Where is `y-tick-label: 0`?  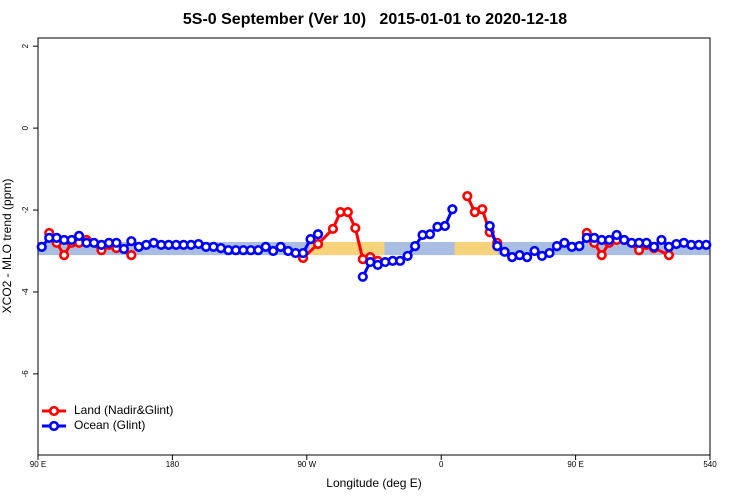
y-tick-label: 0 is located at coordinates (25, 127).